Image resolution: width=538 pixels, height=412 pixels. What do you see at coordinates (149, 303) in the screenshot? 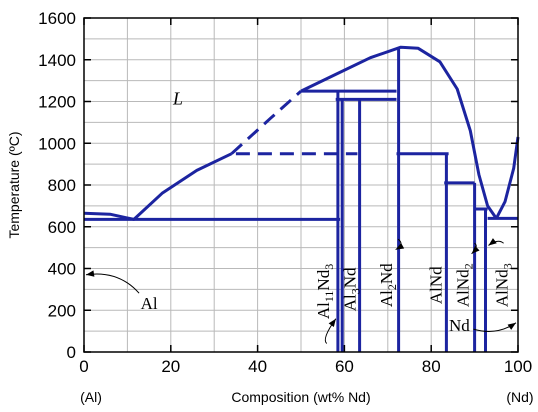
I see `phase-label-al: Al` at bounding box center [149, 303].